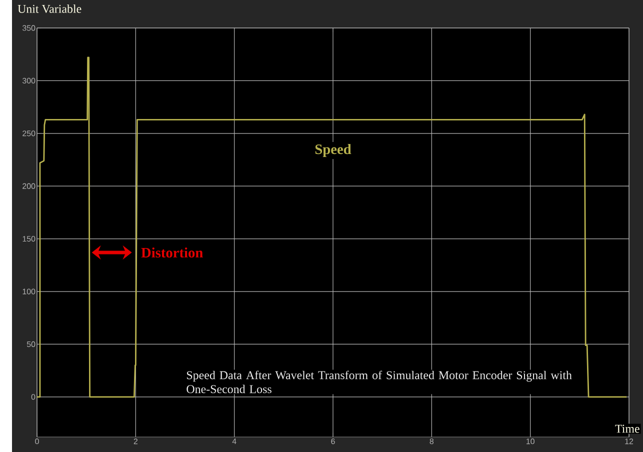 The height and width of the screenshot is (452, 643). Describe the element at coordinates (379, 382) in the screenshot. I see `annotation: Speed Data After Wavelet Transform of Simulated Motor Encoder Signal with One-Second Loss` at that location.